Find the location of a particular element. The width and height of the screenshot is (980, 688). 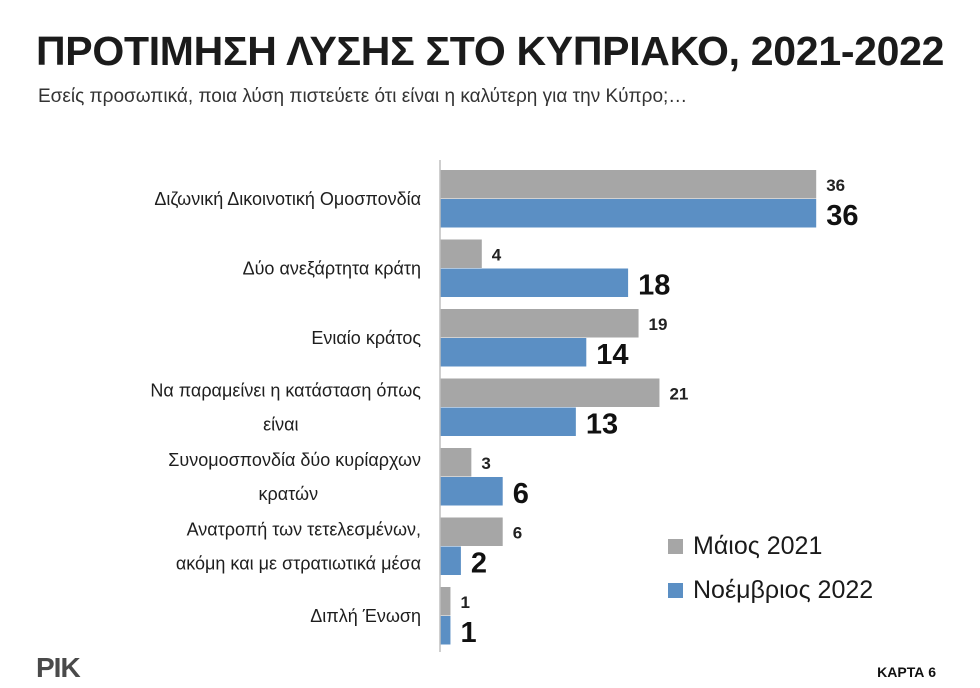

data-label-nov-2022-1: 18 is located at coordinates (654, 286).